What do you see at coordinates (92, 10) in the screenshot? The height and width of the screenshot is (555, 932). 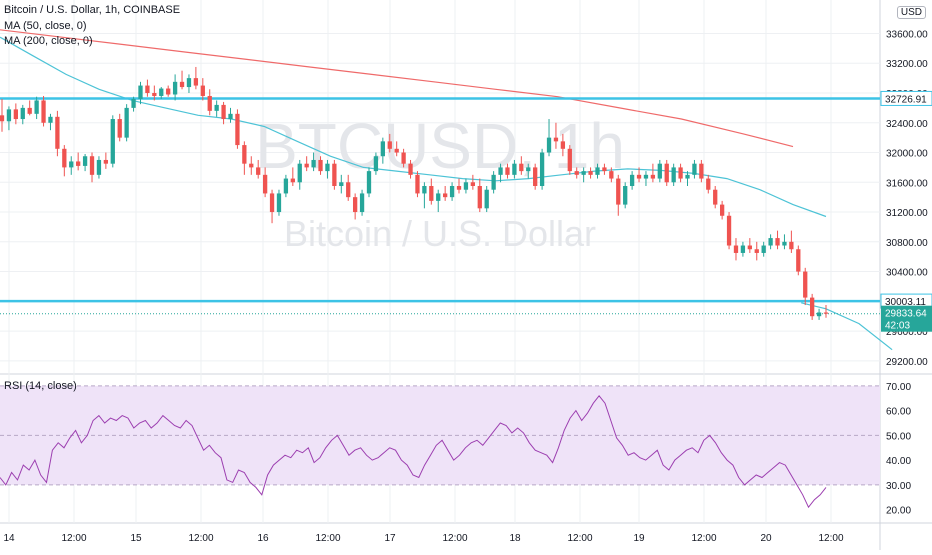 I see `symbol-legend: Bitcoin / U.S. Dollar, 1h, COINBASE` at bounding box center [92, 10].